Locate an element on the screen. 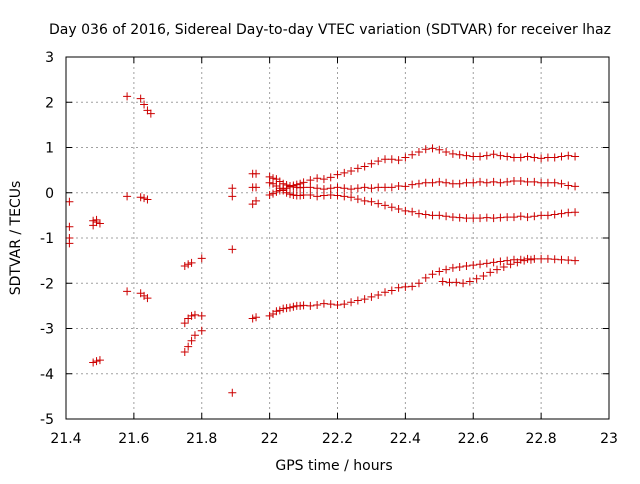  x-tick-label: 21.8 is located at coordinates (201, 439).